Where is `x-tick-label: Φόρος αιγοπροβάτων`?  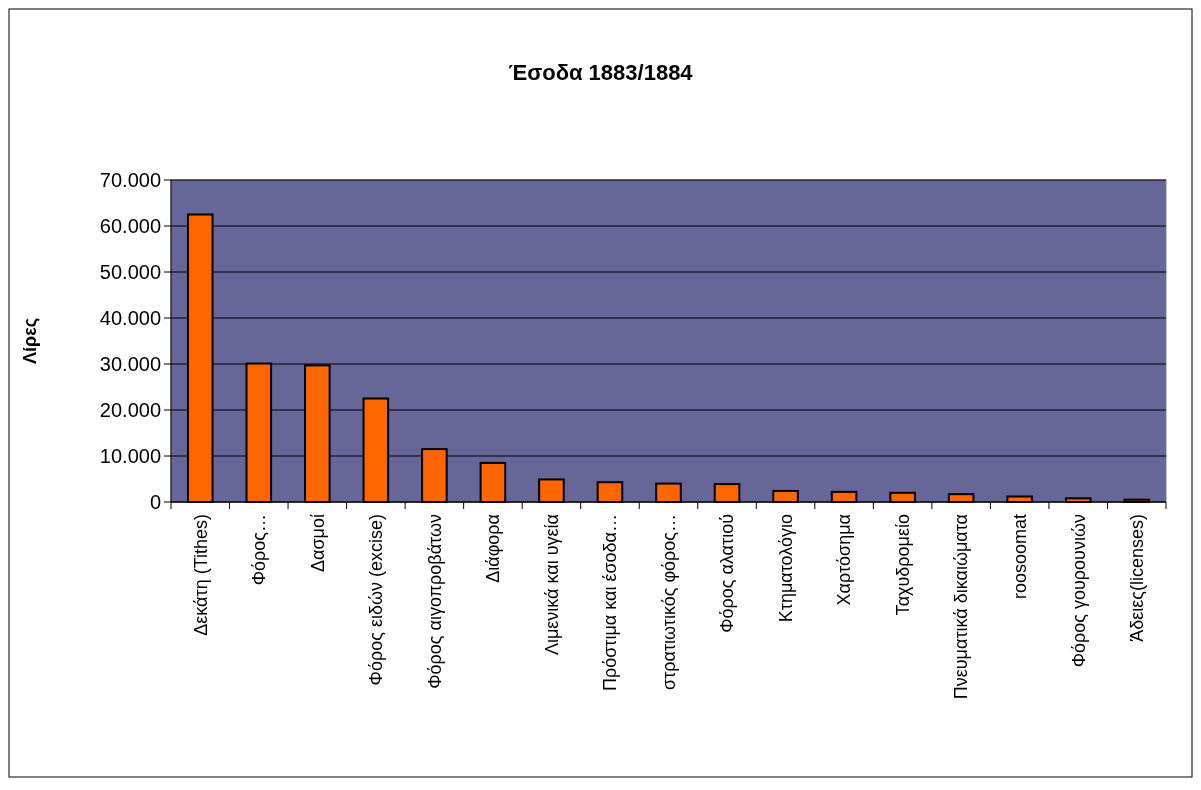
x-tick-label: Φόρος αιγοπροβάτων is located at coordinates (434, 601).